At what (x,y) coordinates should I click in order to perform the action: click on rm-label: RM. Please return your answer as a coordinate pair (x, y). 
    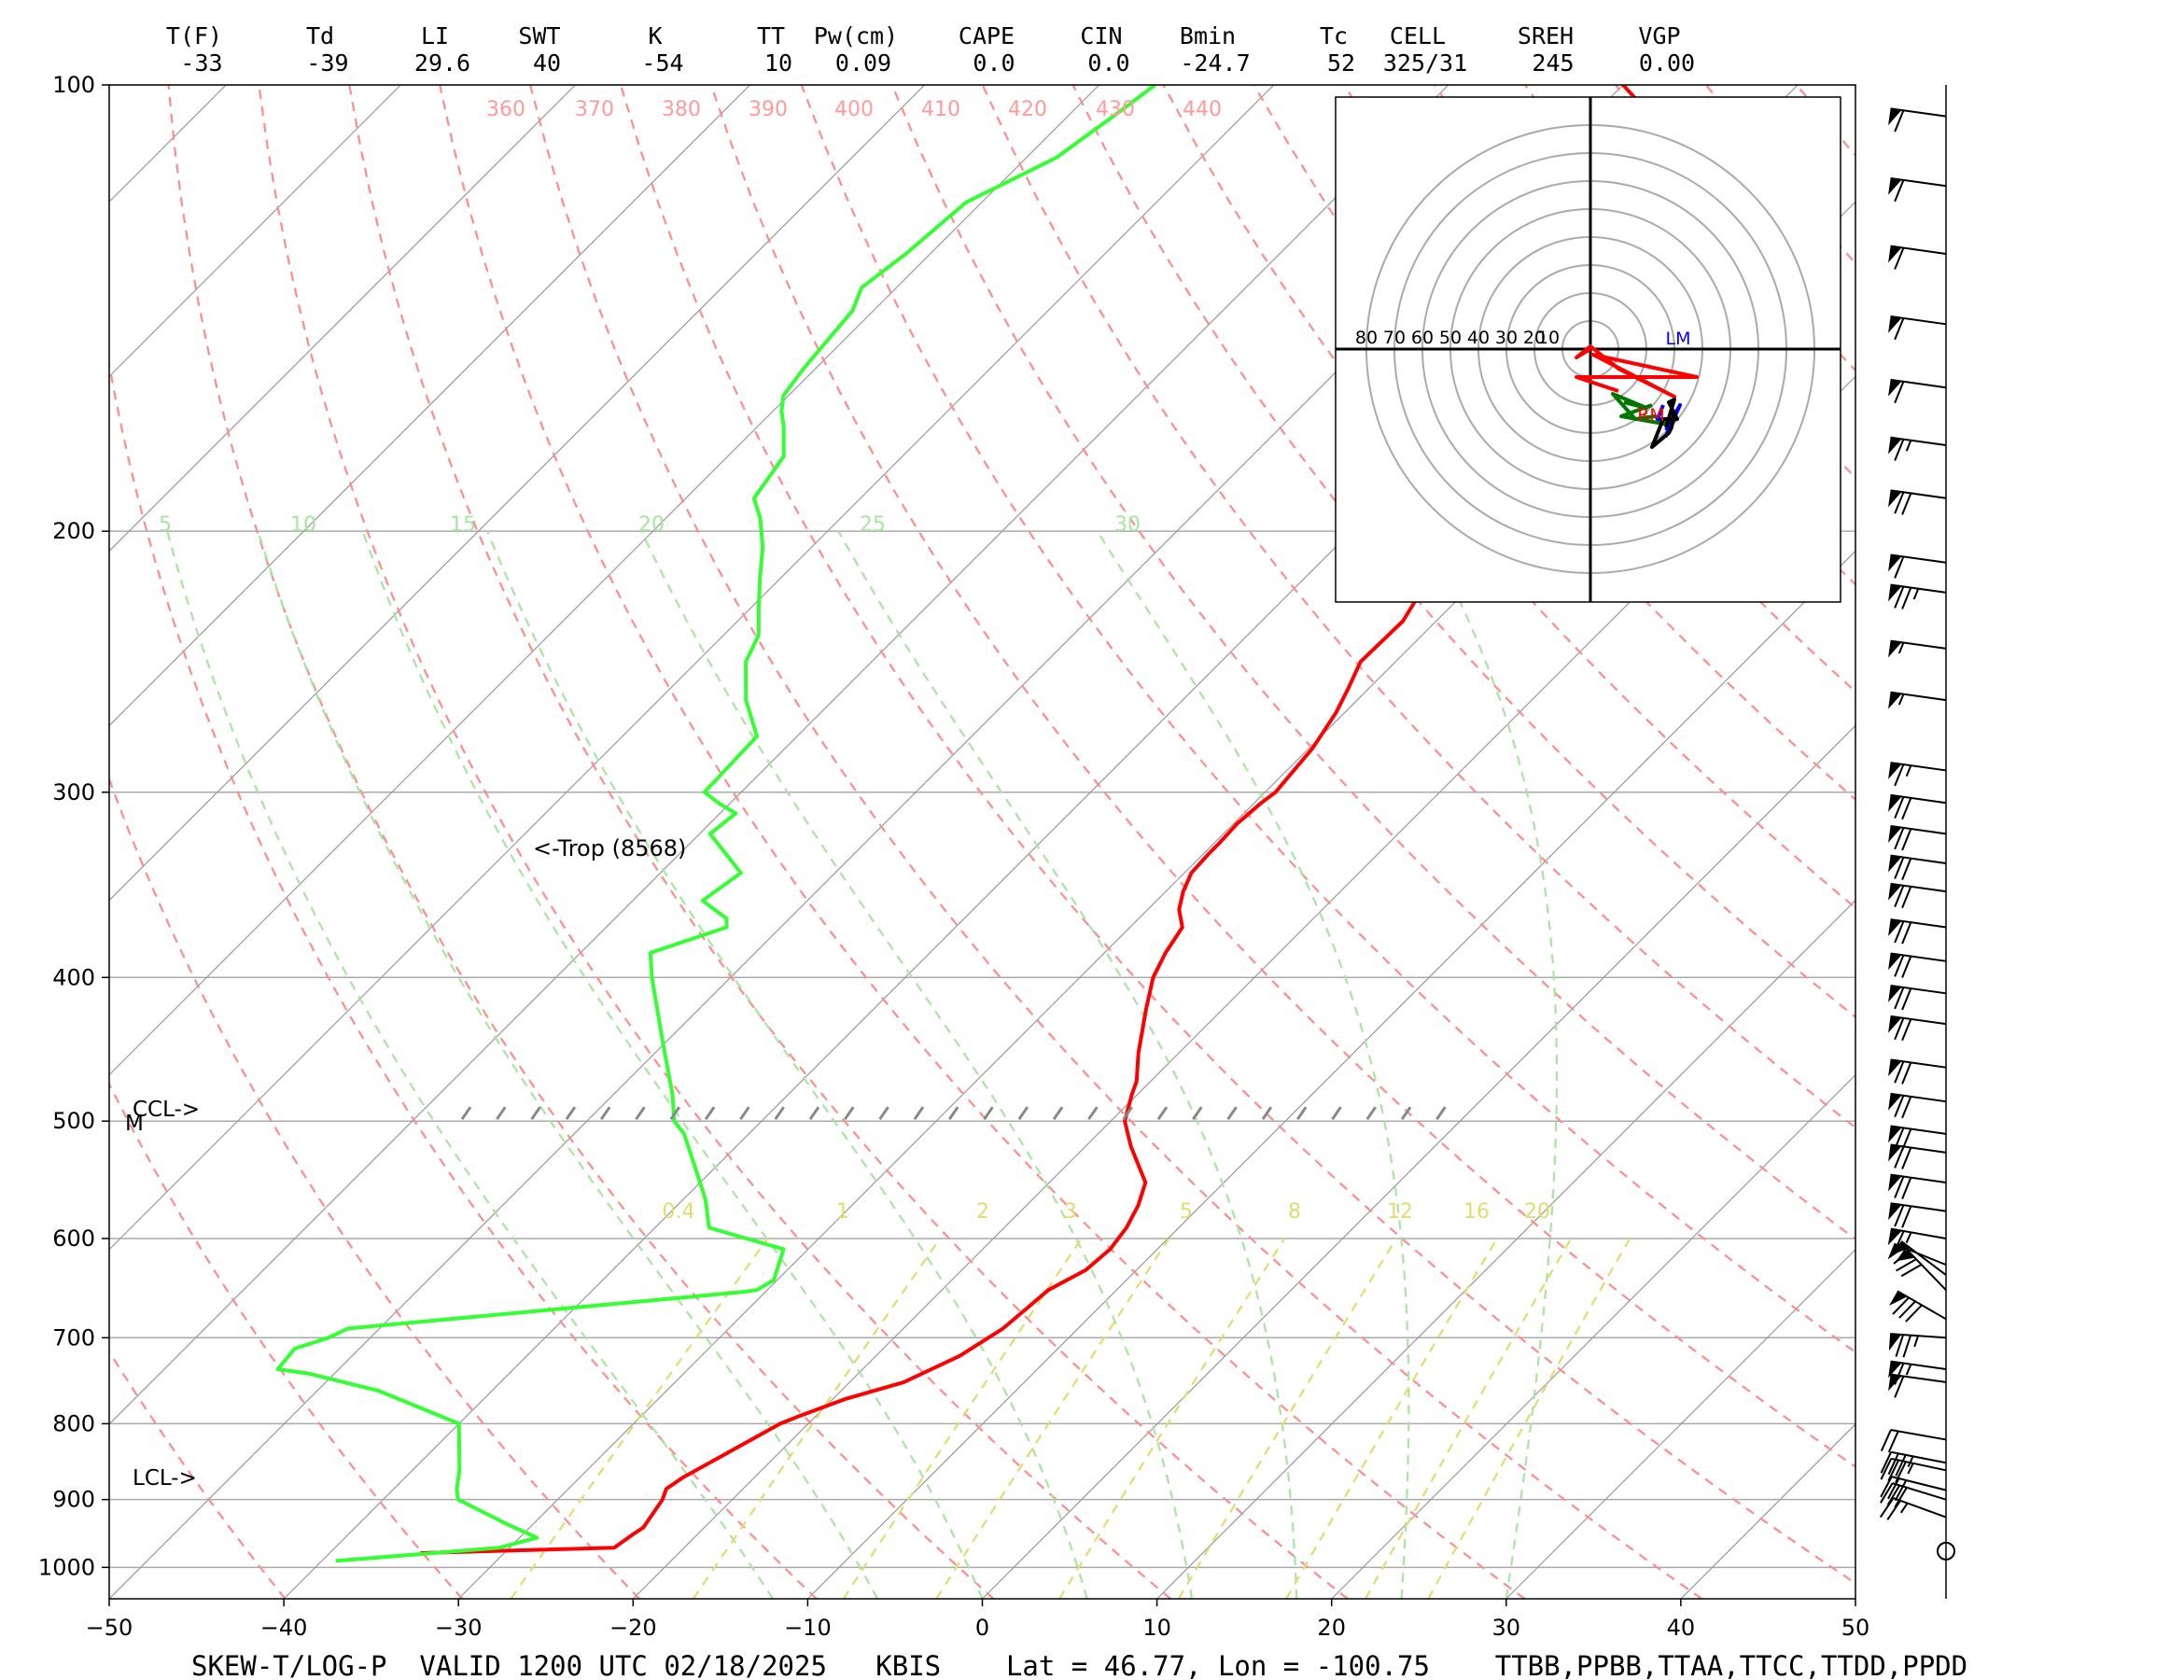
    Looking at the image, I should click on (1651, 415).